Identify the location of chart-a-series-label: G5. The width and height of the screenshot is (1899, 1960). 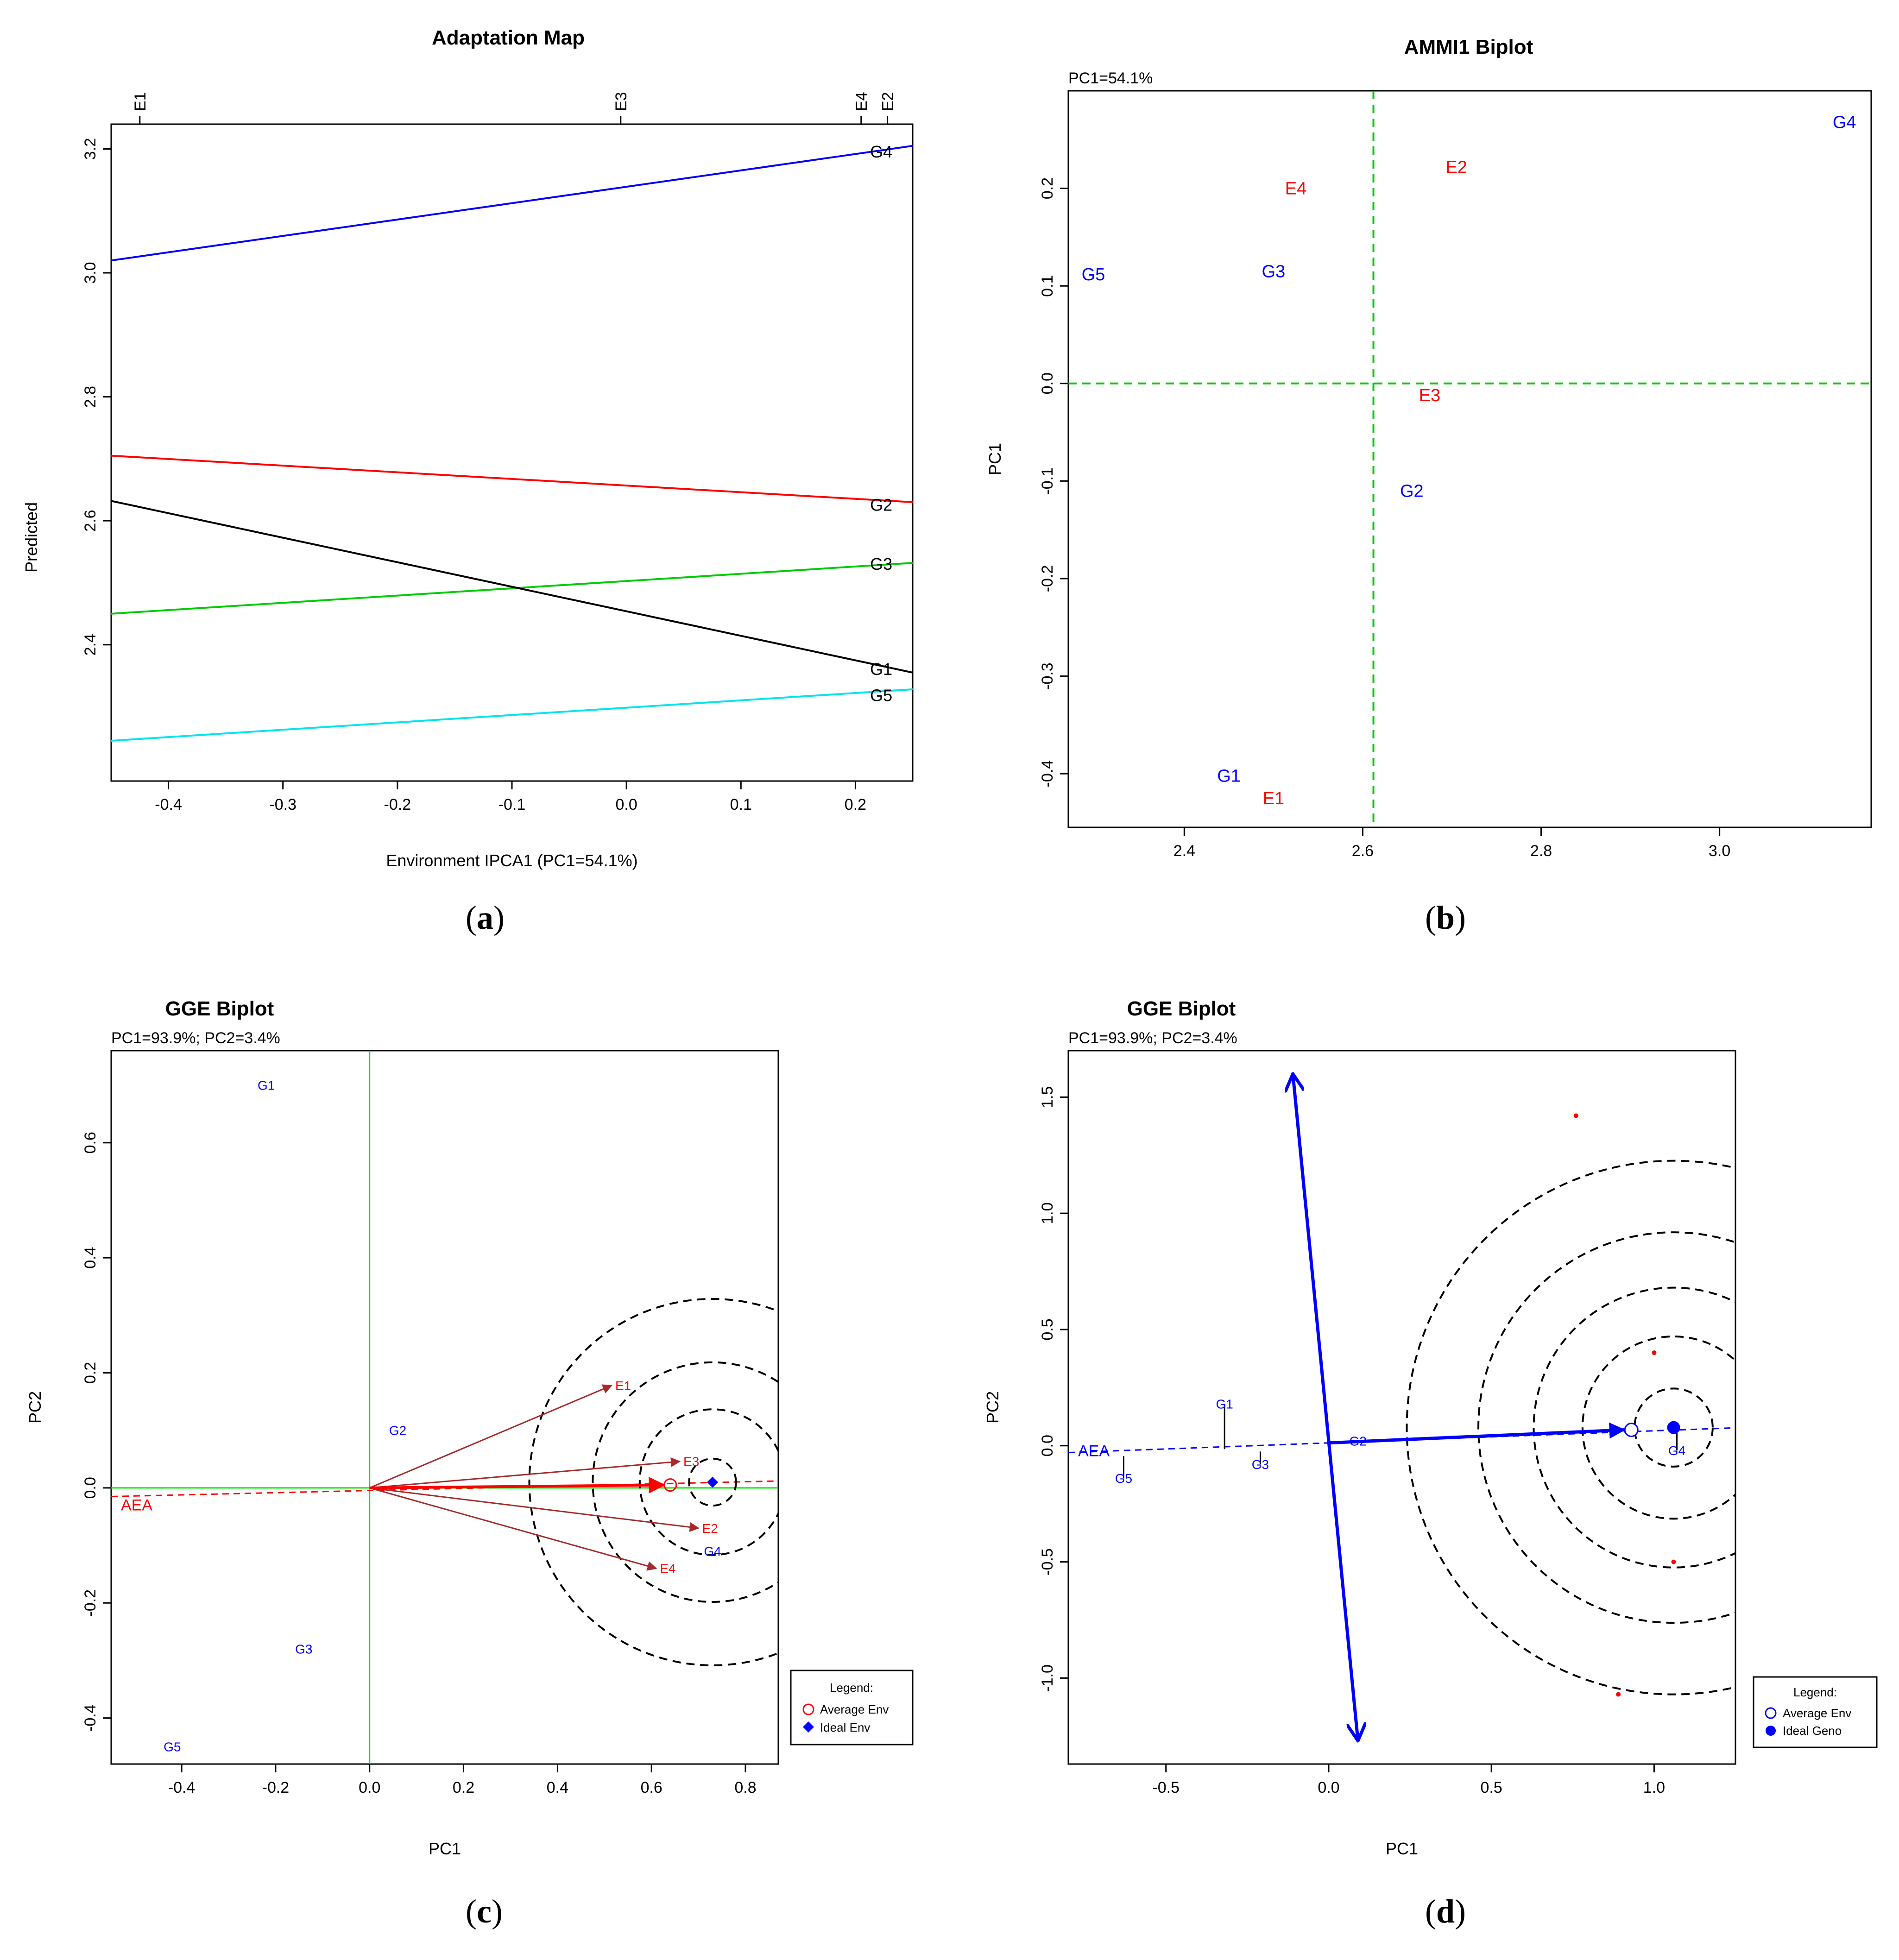
(881, 695).